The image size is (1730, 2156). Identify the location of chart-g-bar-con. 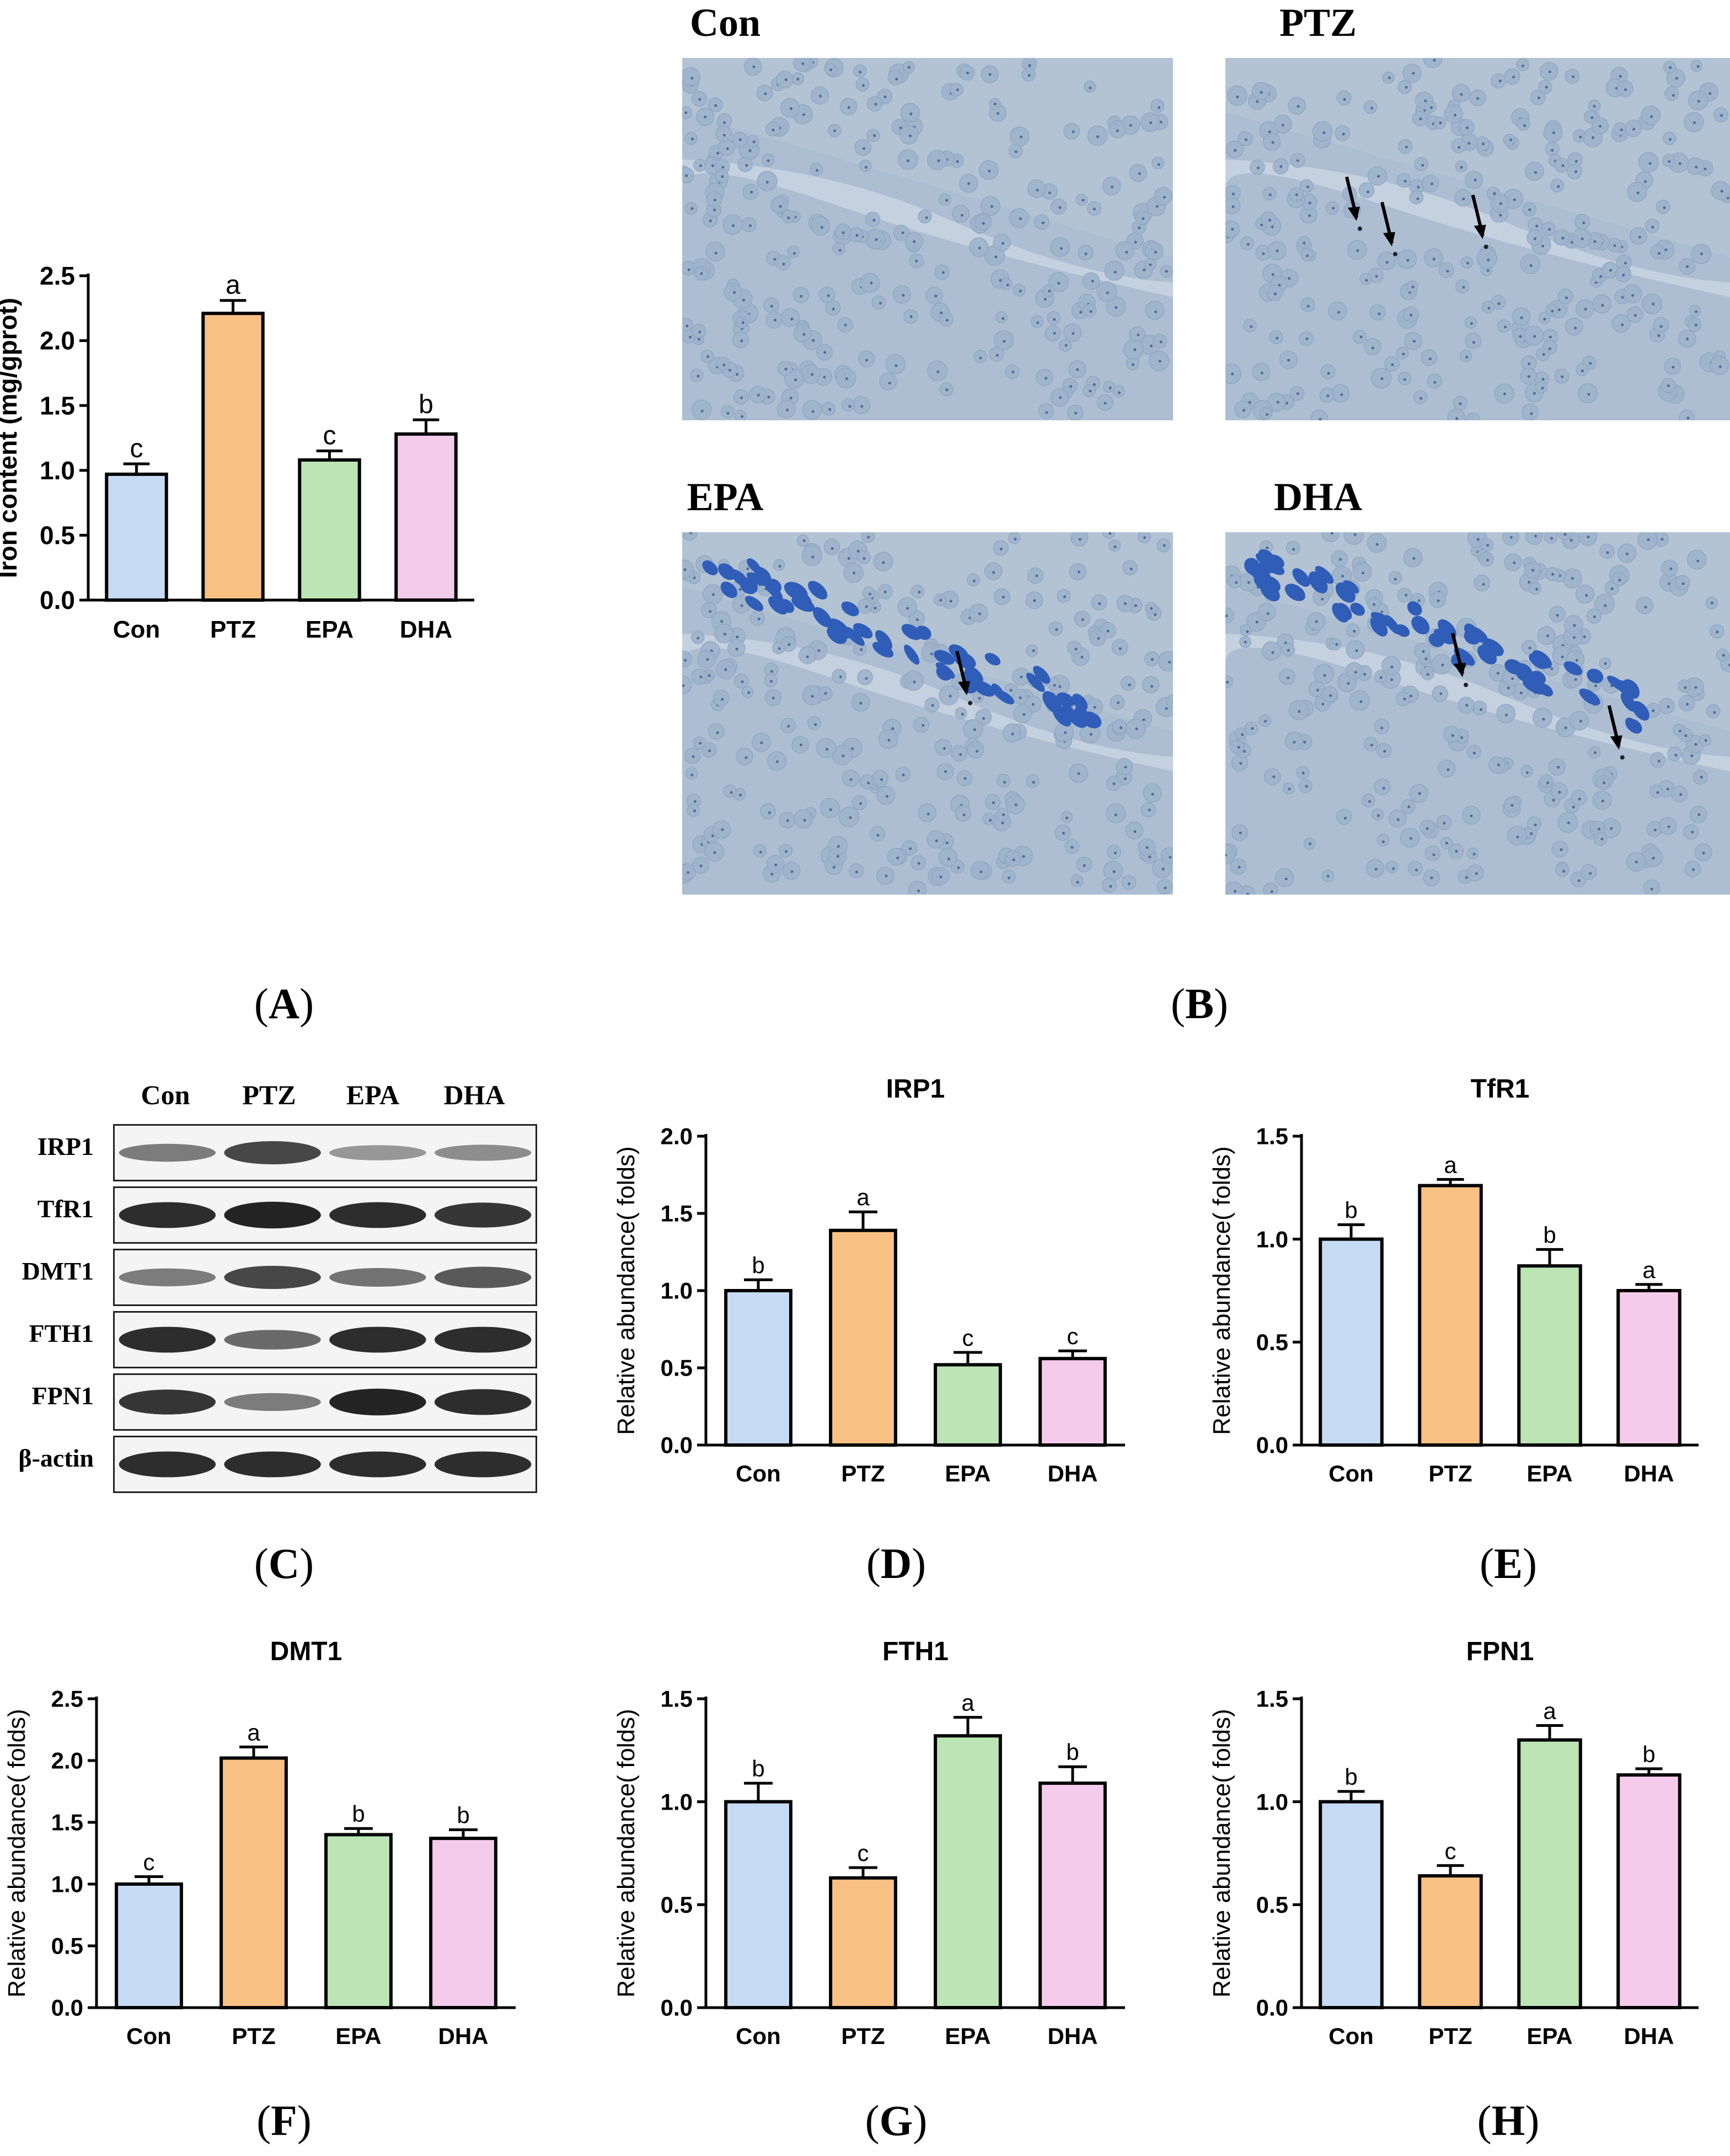
(758, 1904).